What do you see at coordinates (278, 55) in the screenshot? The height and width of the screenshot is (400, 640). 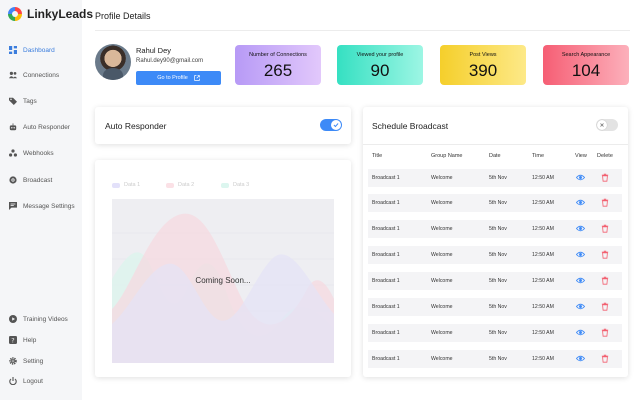 I see `stat-label: Number of Connections` at bounding box center [278, 55].